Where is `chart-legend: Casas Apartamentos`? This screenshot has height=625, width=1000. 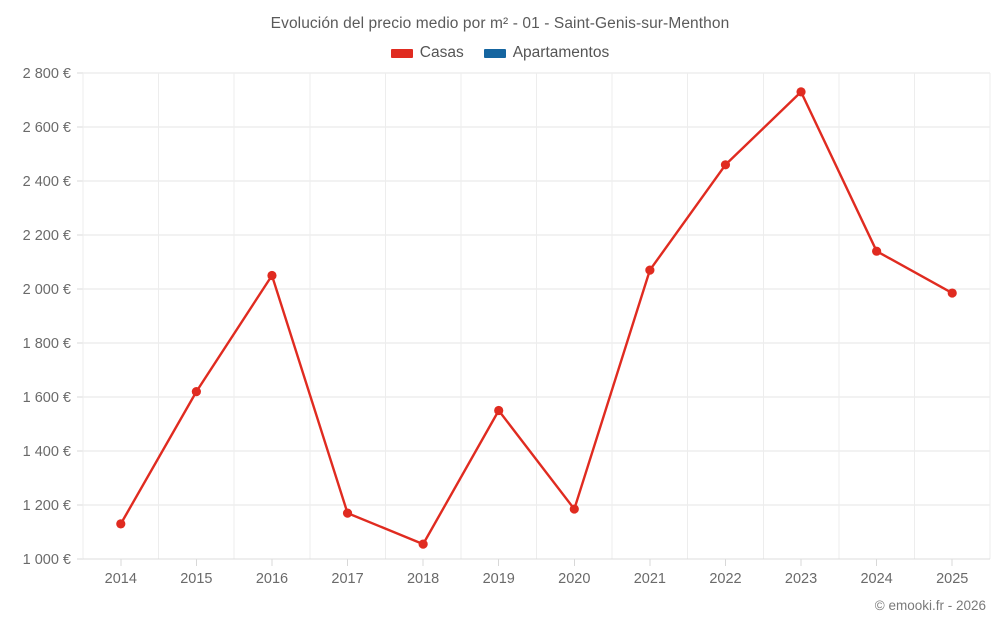
chart-legend: Casas Apartamentos is located at coordinates (500, 53).